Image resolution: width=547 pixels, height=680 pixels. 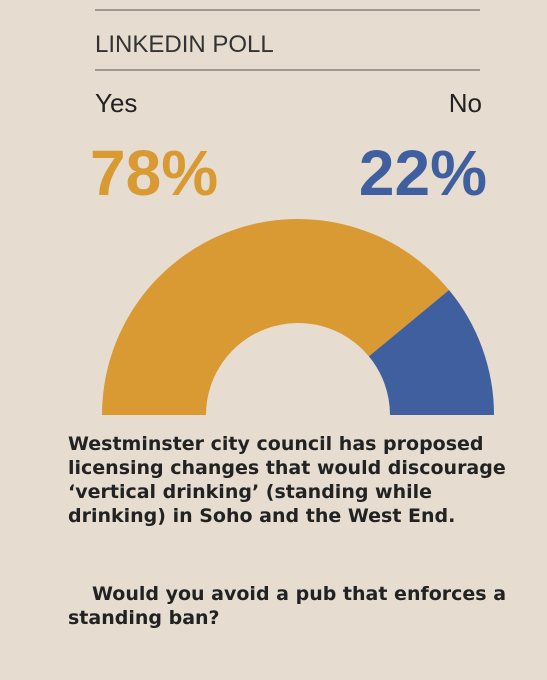 I want to click on arc-segment, so click(x=431, y=352).